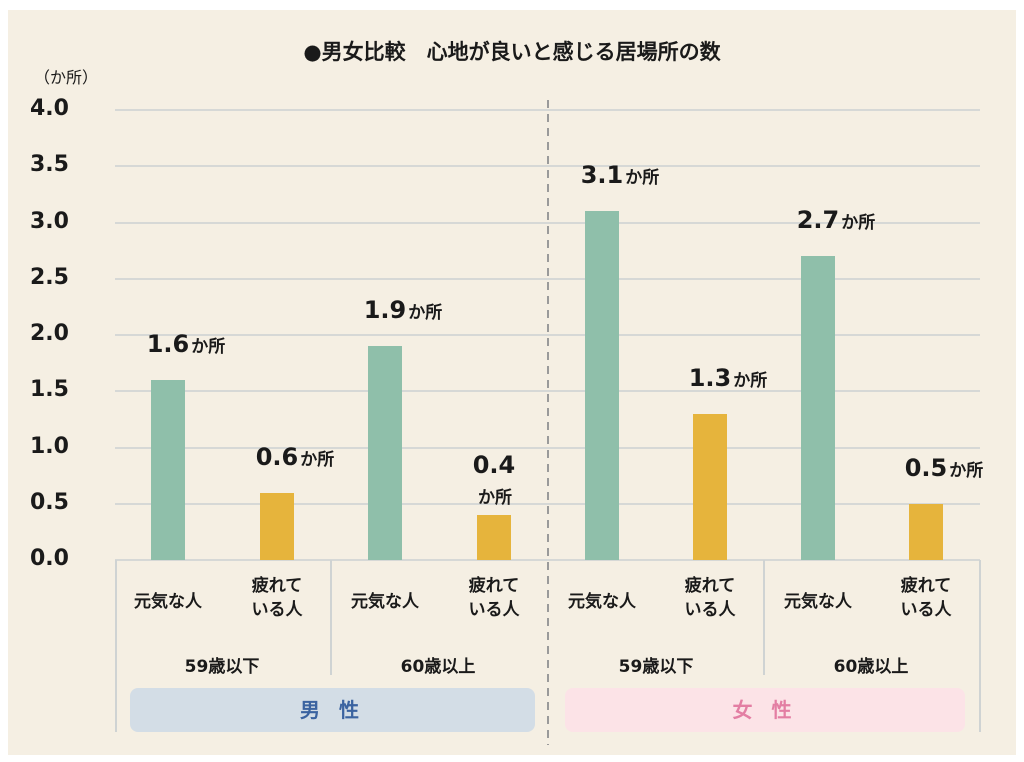  Describe the element at coordinates (49, 502) in the screenshot. I see `y-tick-label: 0.5` at that location.